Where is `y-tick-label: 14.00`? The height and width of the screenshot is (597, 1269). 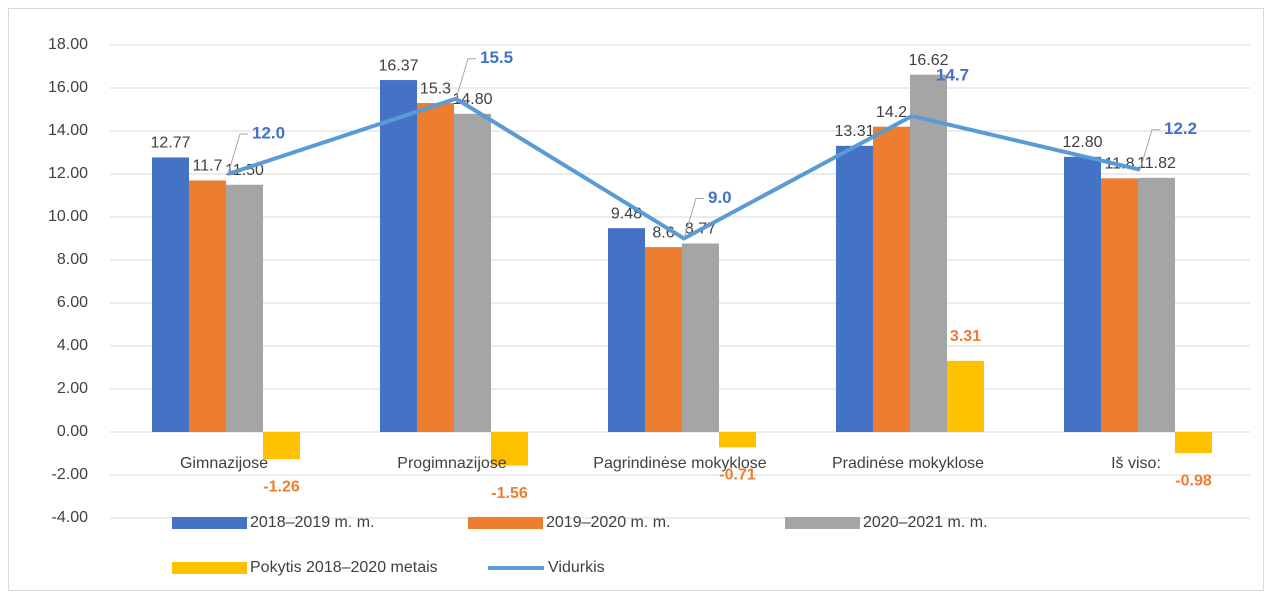
y-tick-label: 14.00 is located at coordinates (68, 130).